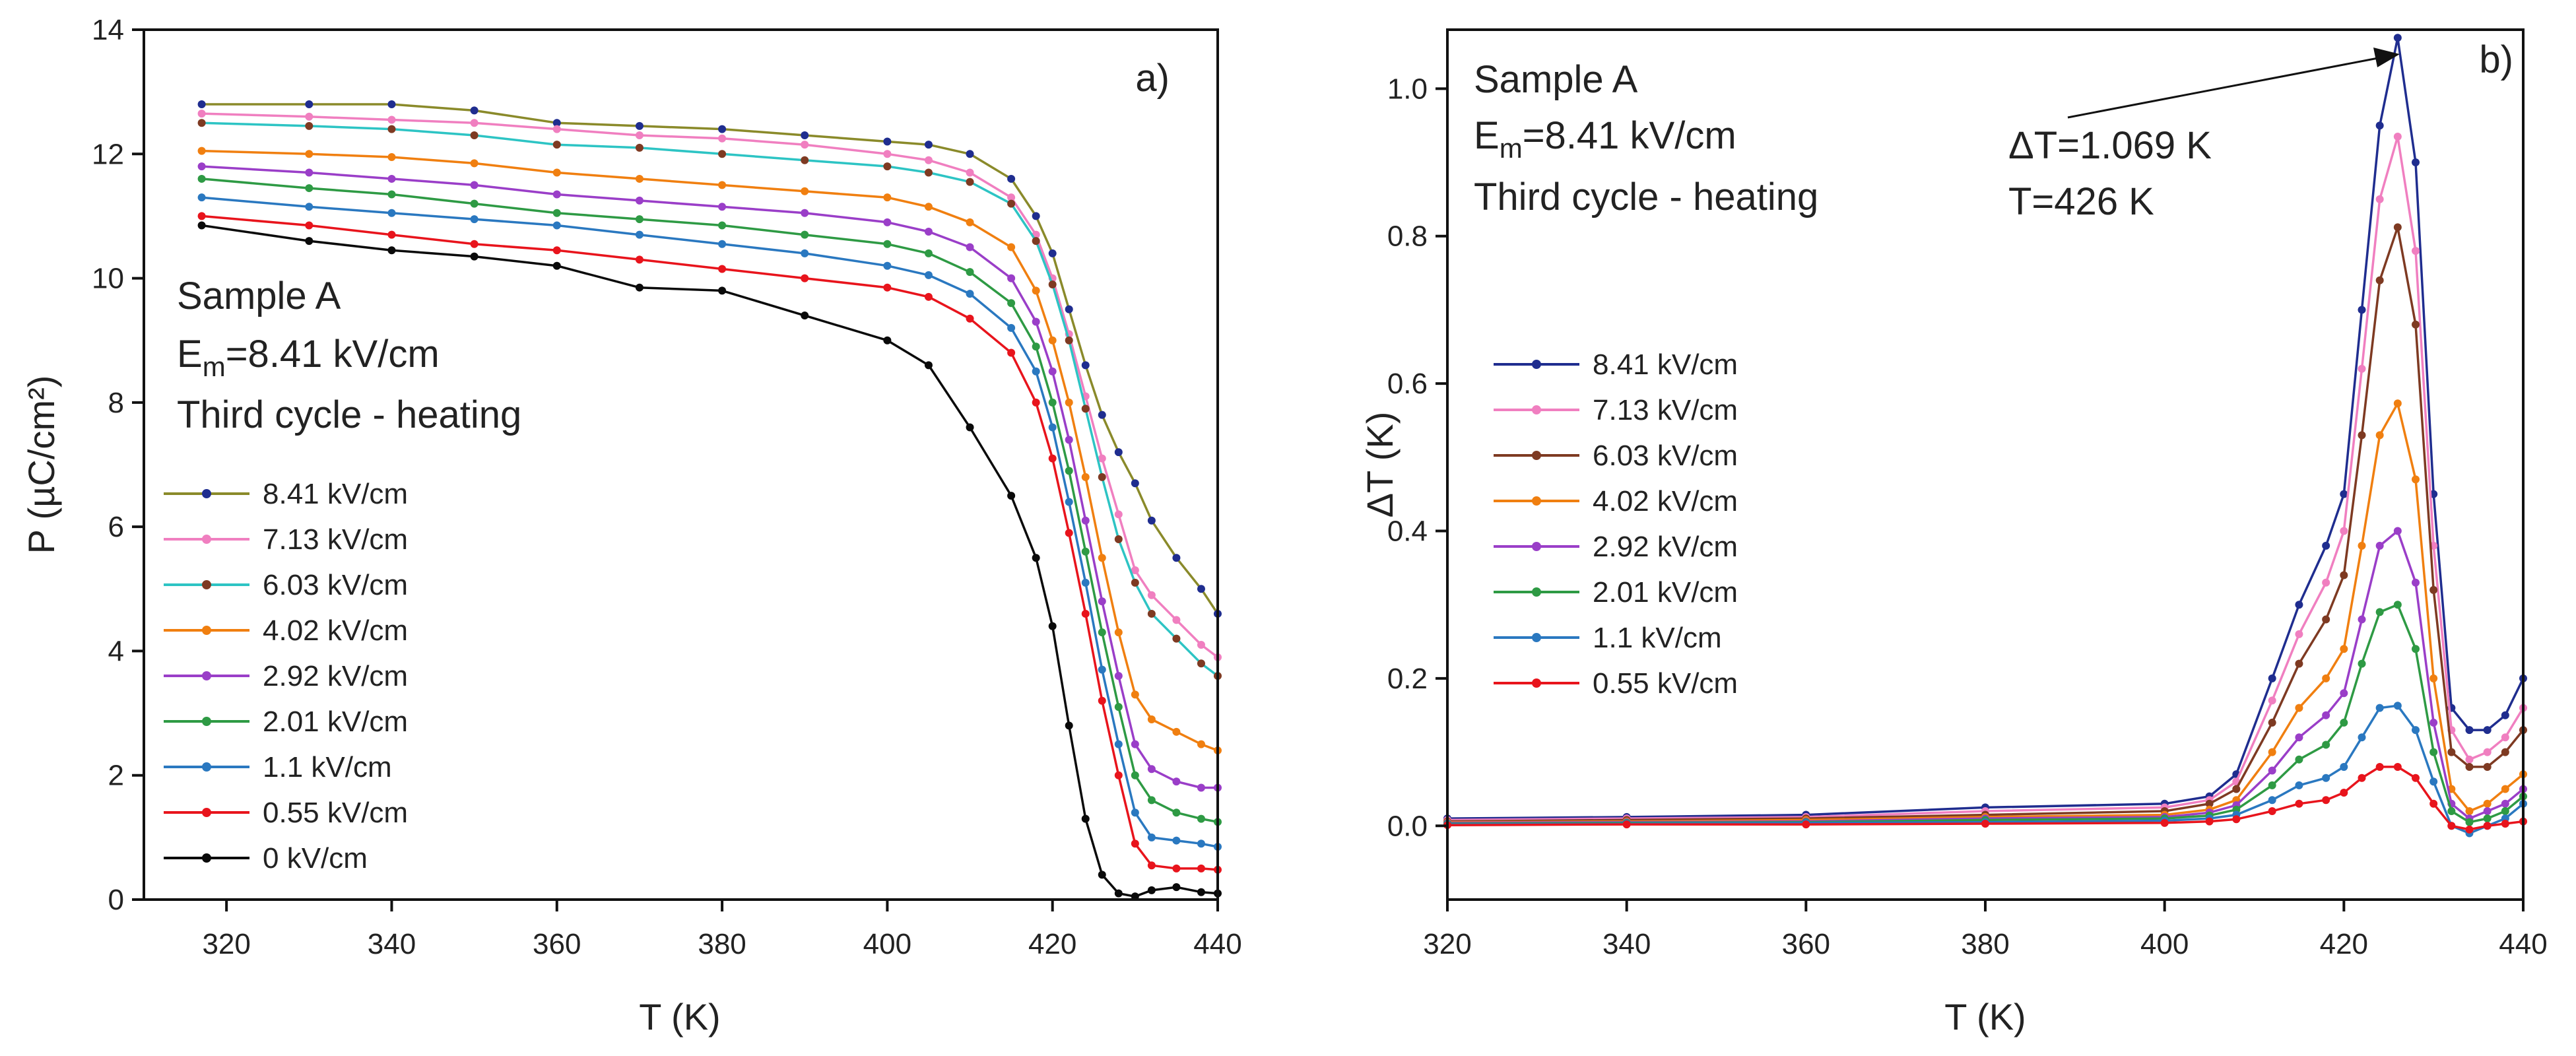 This screenshot has width=2576, height=1056. Describe the element at coordinates (1536, 592) in the screenshot. I see `panel-b-legend-swatch-marker` at that location.